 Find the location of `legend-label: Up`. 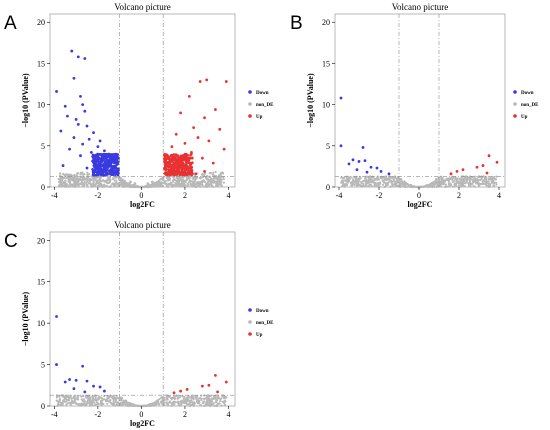

legend-label: Up is located at coordinates (524, 117).